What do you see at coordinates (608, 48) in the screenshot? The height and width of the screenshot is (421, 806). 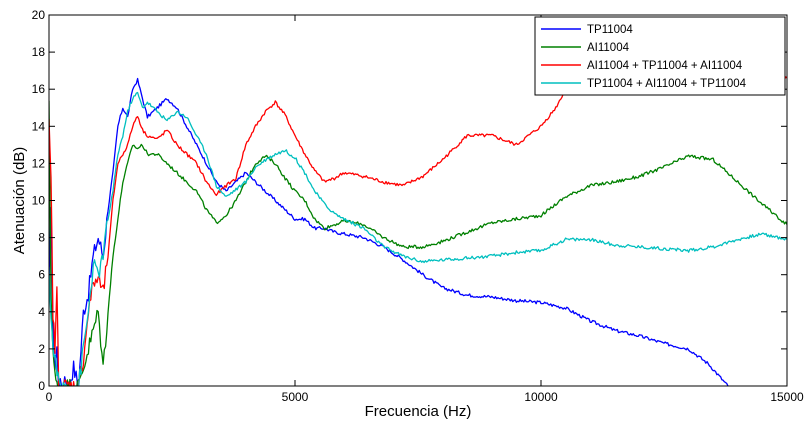 I see `legend-label: AI11004` at bounding box center [608, 48].